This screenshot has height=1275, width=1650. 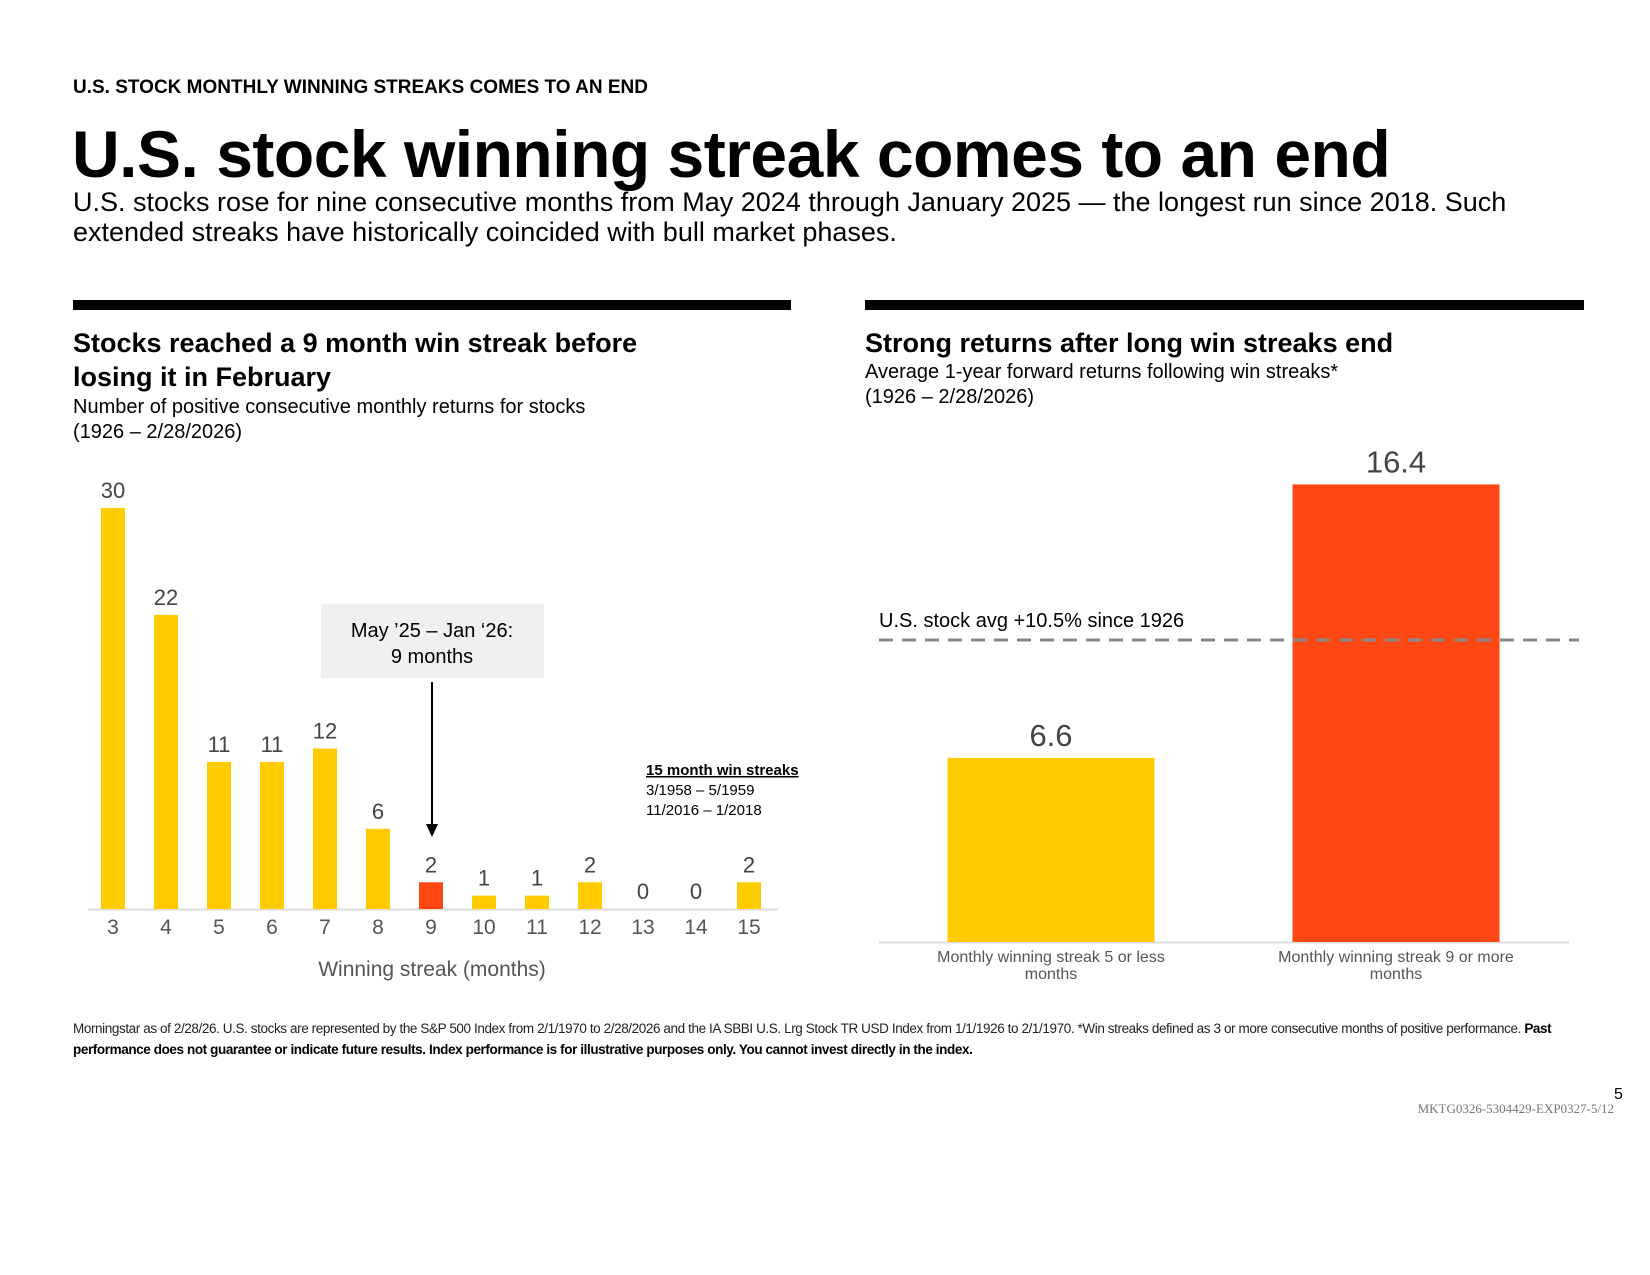 What do you see at coordinates (700, 790) in the screenshot?
I see `note-line1: 3/1958 – 5/1959` at bounding box center [700, 790].